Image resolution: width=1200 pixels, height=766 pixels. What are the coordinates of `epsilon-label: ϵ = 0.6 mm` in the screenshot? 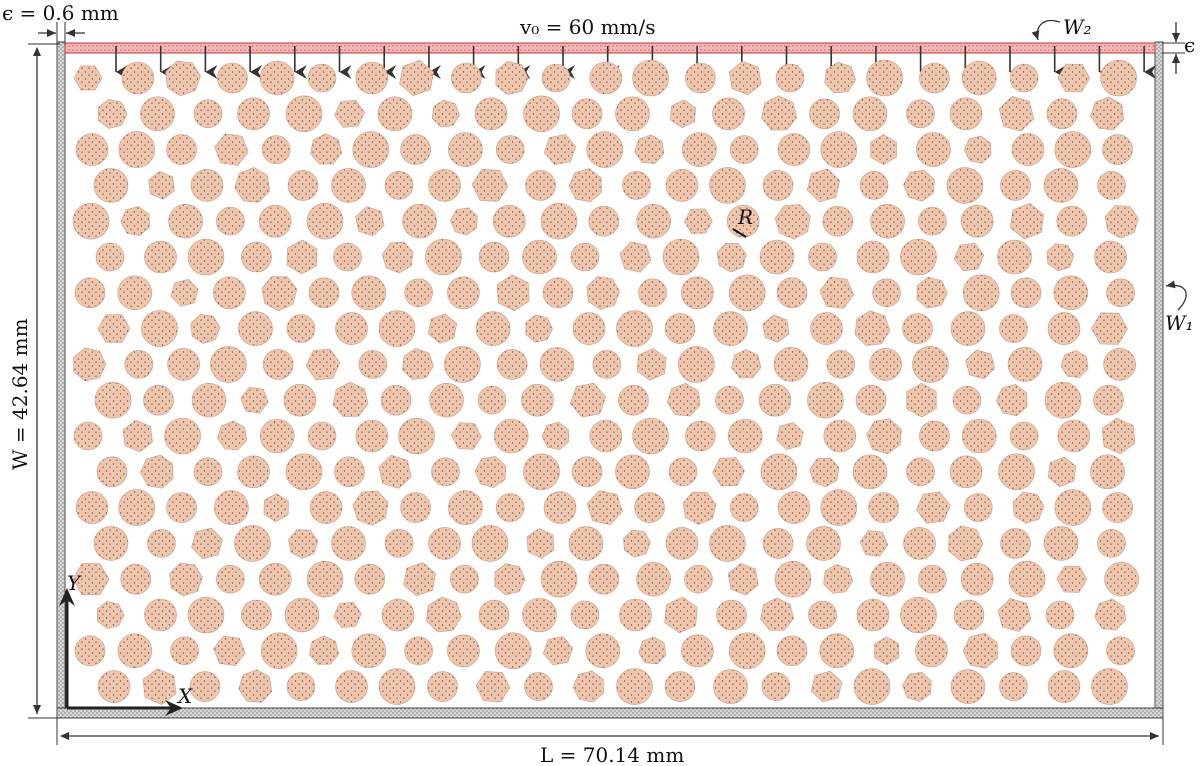 It's located at (60, 13).